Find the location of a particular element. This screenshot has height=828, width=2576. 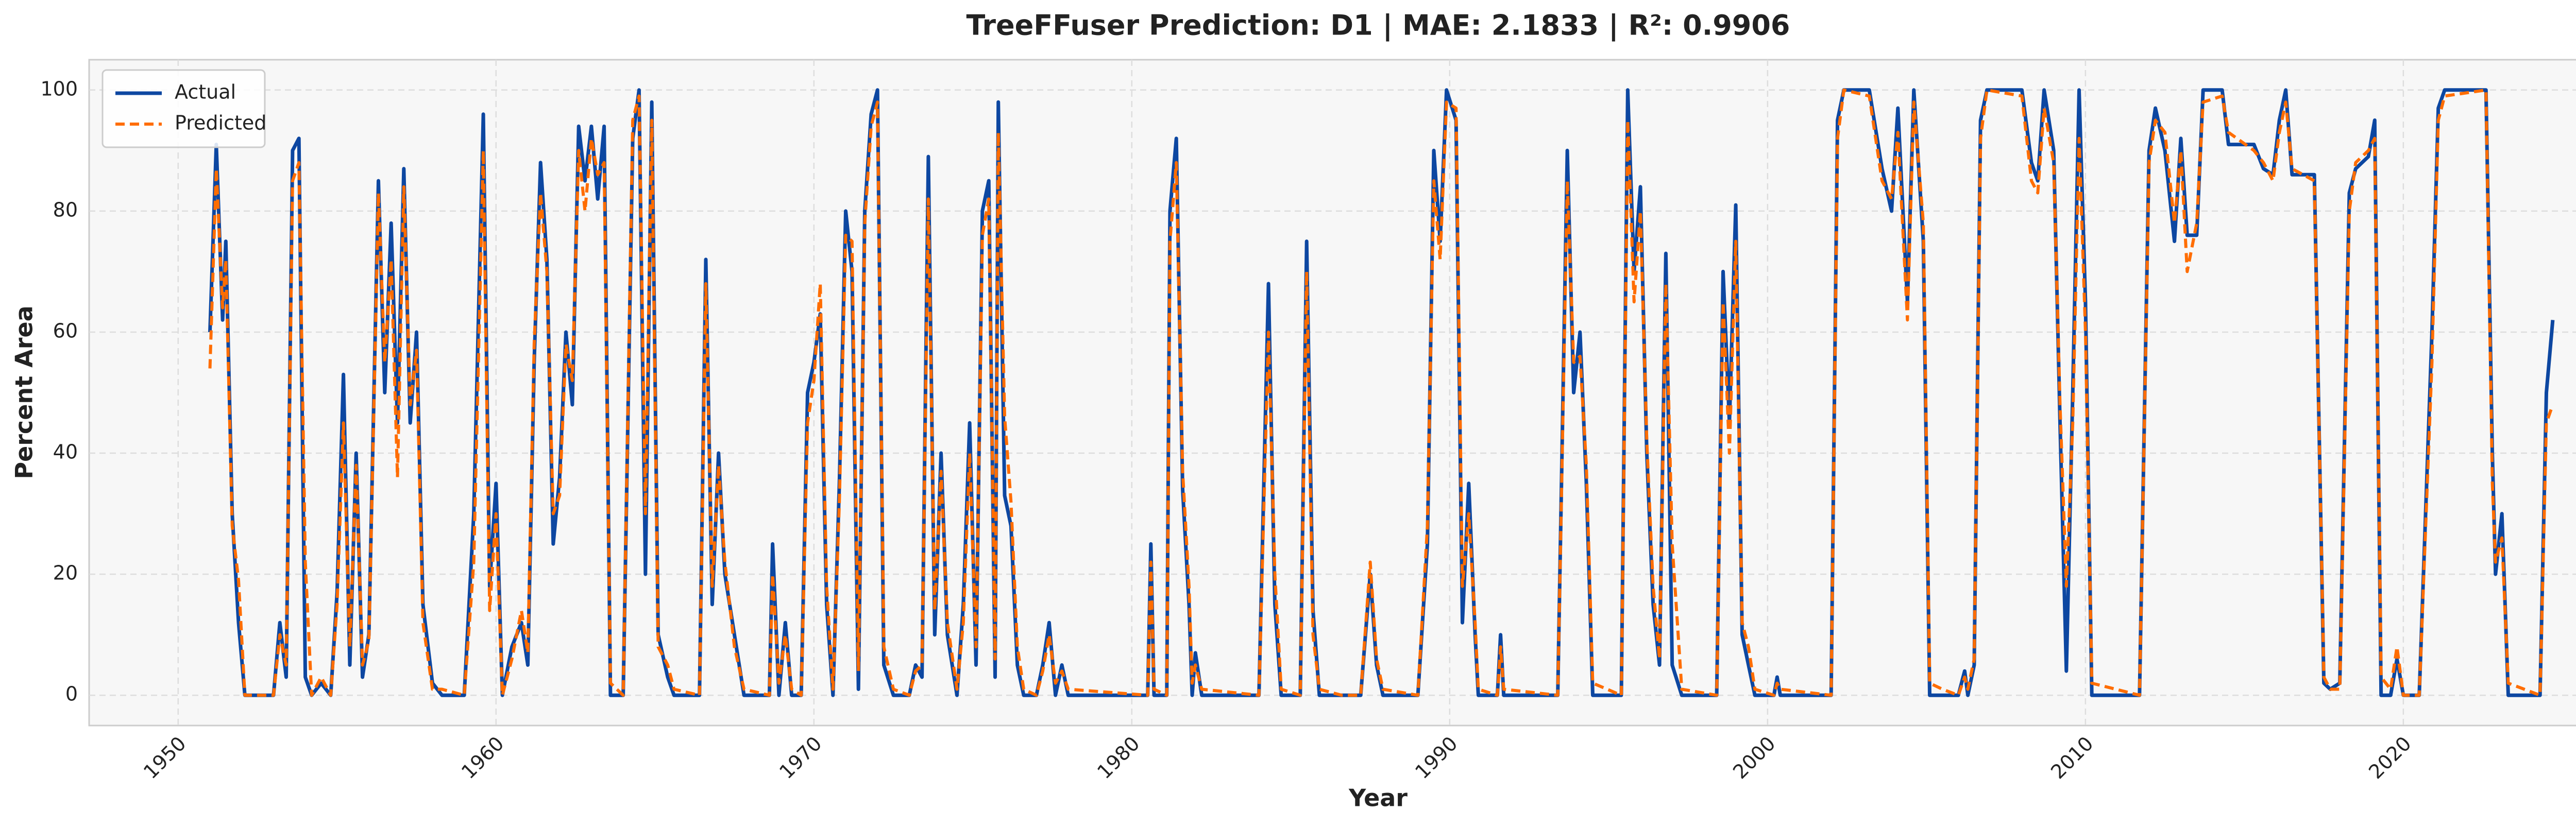

y-tick-label: 80 is located at coordinates (65, 210).